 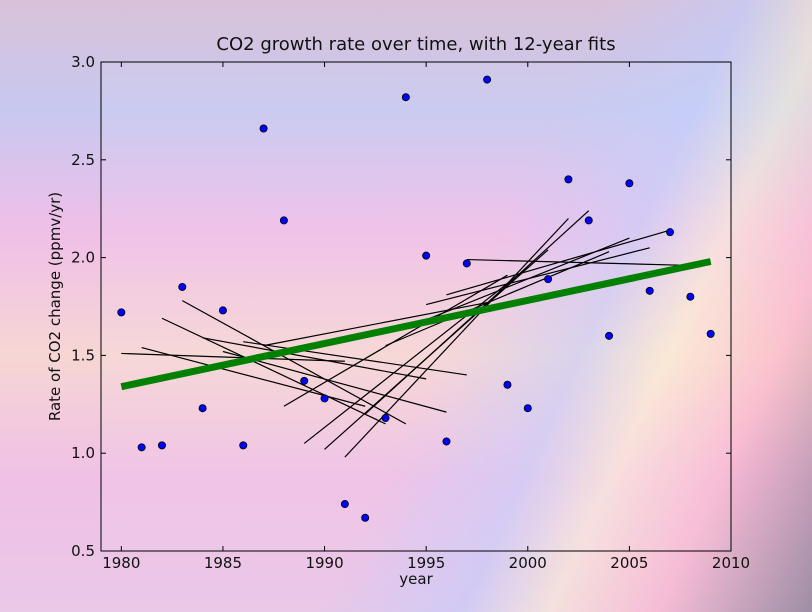 I want to click on x-tick-label: 1980, so click(x=121, y=563).